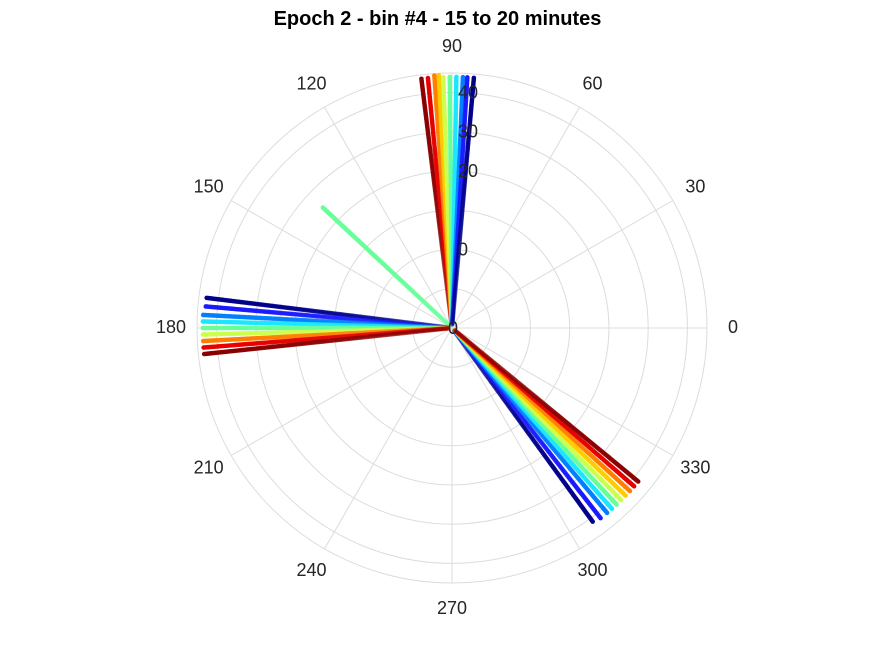 The width and height of the screenshot is (875, 656). Describe the element at coordinates (695, 186) in the screenshot. I see `angular-tick-label: 30` at that location.